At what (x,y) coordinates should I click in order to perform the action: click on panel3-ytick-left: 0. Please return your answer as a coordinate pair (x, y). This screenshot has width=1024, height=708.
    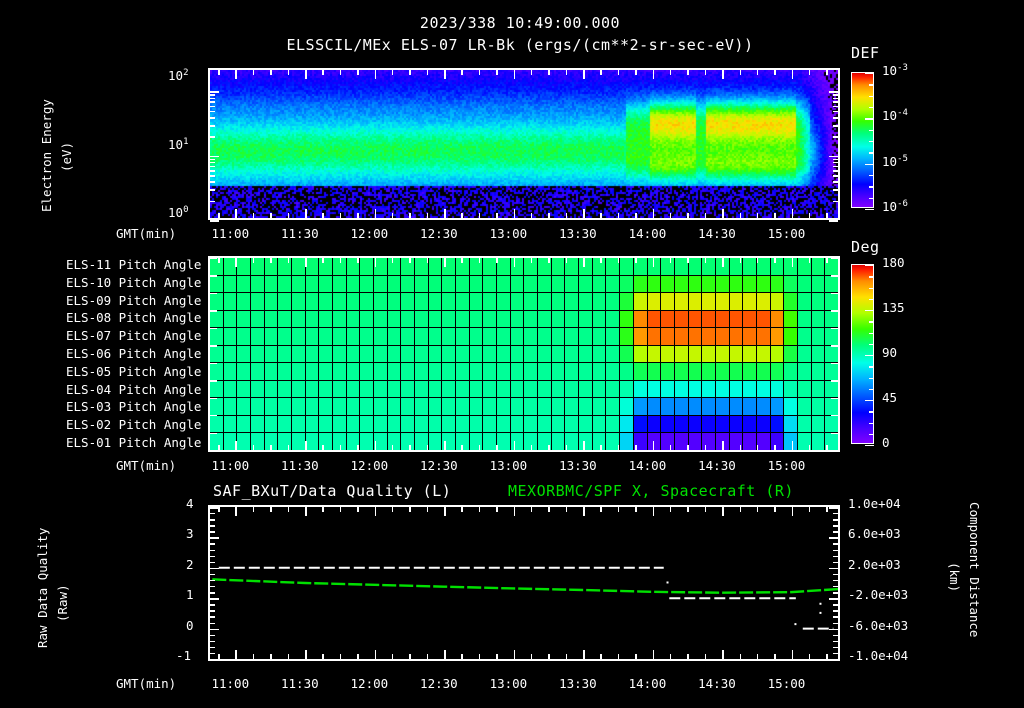
    Looking at the image, I should click on (190, 625).